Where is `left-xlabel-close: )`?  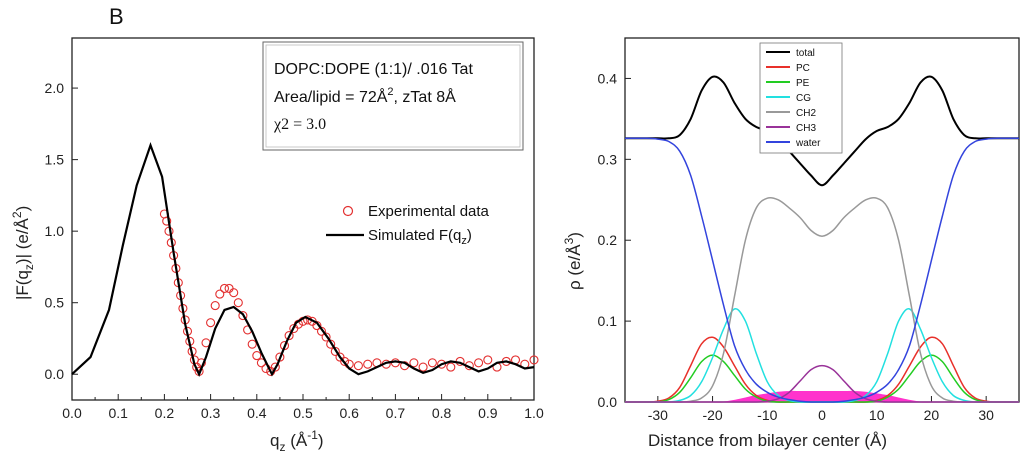 left-xlabel-close: ) is located at coordinates (321, 440).